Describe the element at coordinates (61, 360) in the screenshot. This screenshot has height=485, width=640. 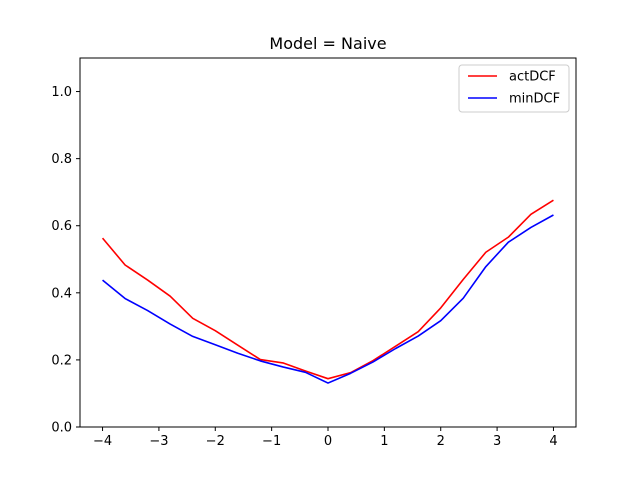
I see `y-tick-label: 0.2` at that location.